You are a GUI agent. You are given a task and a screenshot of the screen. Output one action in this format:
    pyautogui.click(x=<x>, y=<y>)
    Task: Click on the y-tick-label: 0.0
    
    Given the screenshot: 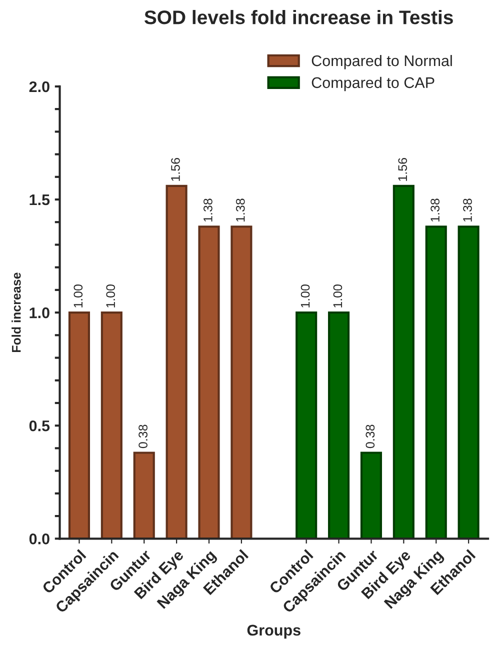 What is the action you would take?
    pyautogui.click(x=39, y=539)
    